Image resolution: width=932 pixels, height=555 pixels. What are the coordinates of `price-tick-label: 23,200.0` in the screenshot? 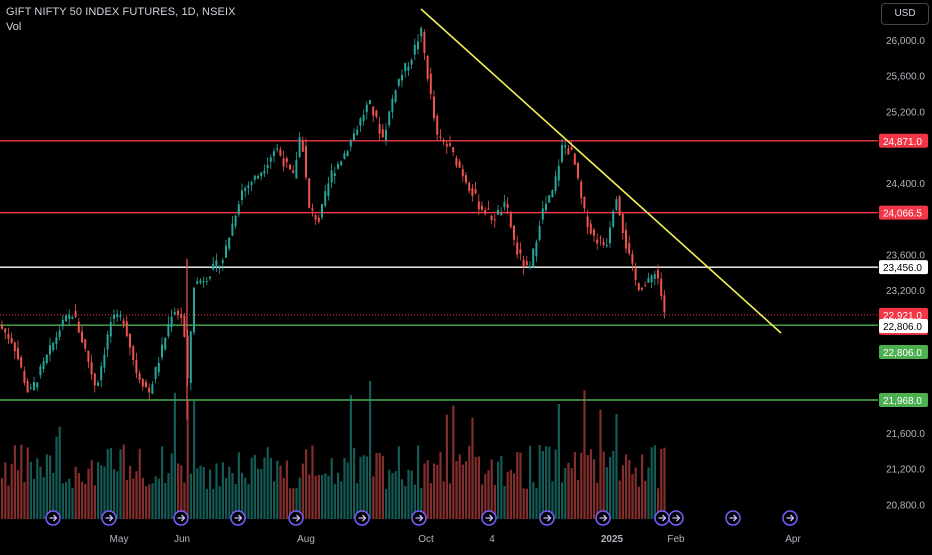 It's located at (905, 291).